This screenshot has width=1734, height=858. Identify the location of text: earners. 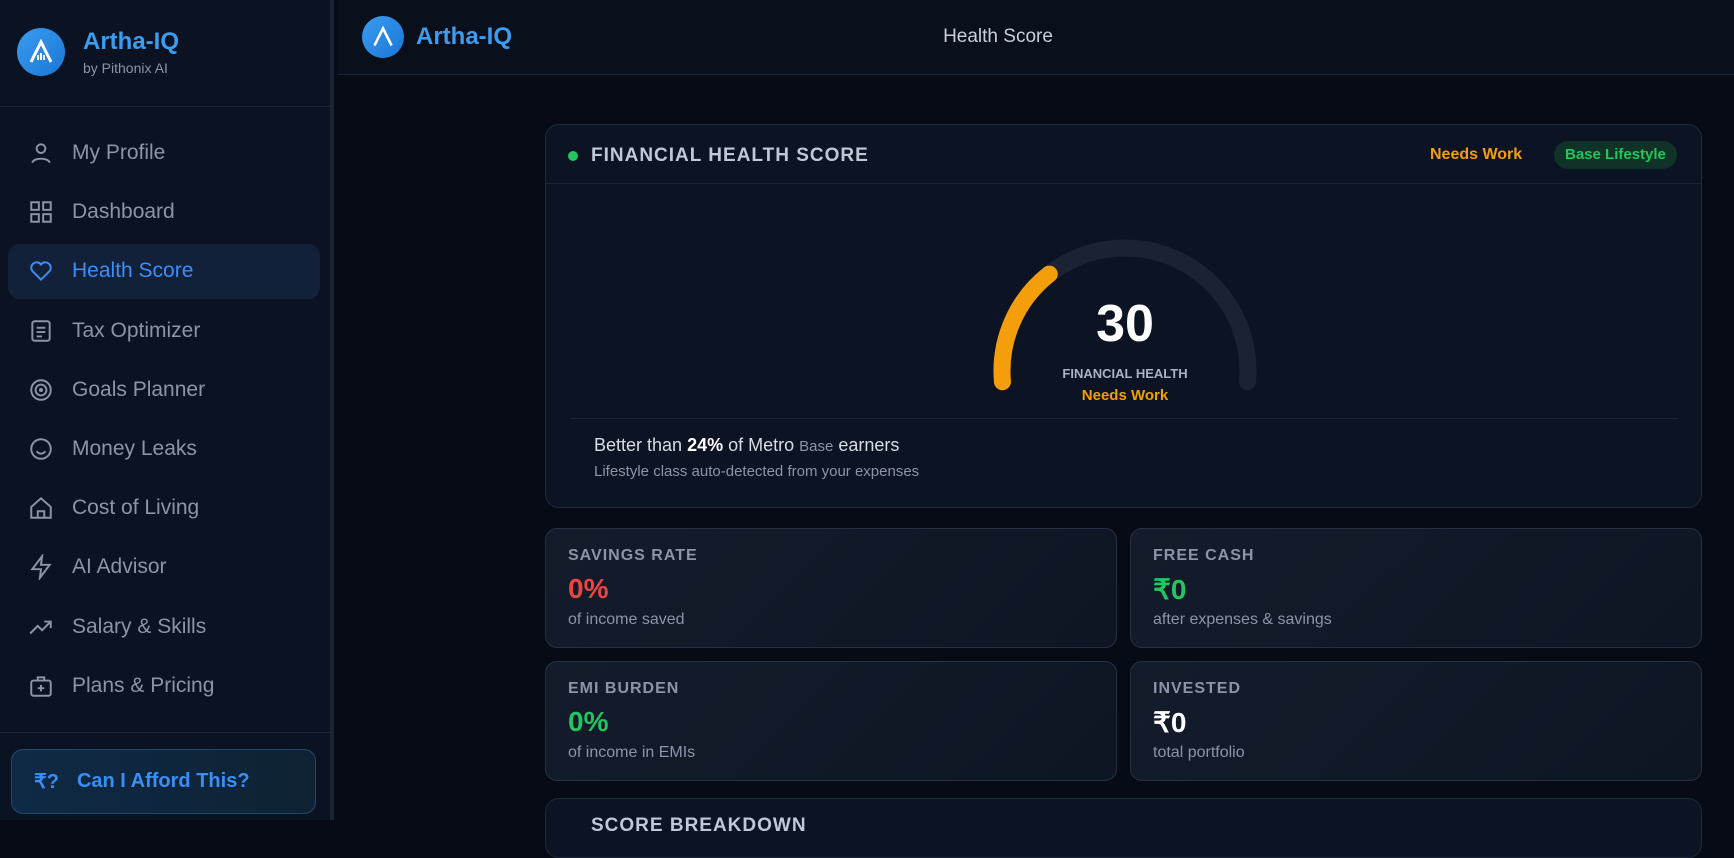
(869, 445).